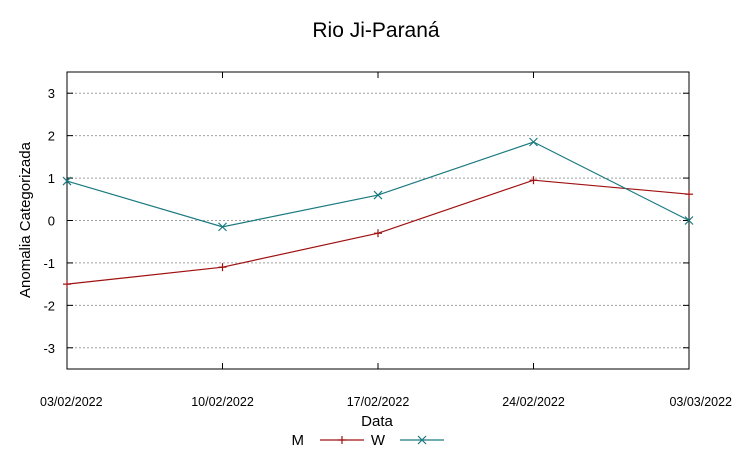 The width and height of the screenshot is (752, 458). I want to click on y-tick-label: -1, so click(49, 263).